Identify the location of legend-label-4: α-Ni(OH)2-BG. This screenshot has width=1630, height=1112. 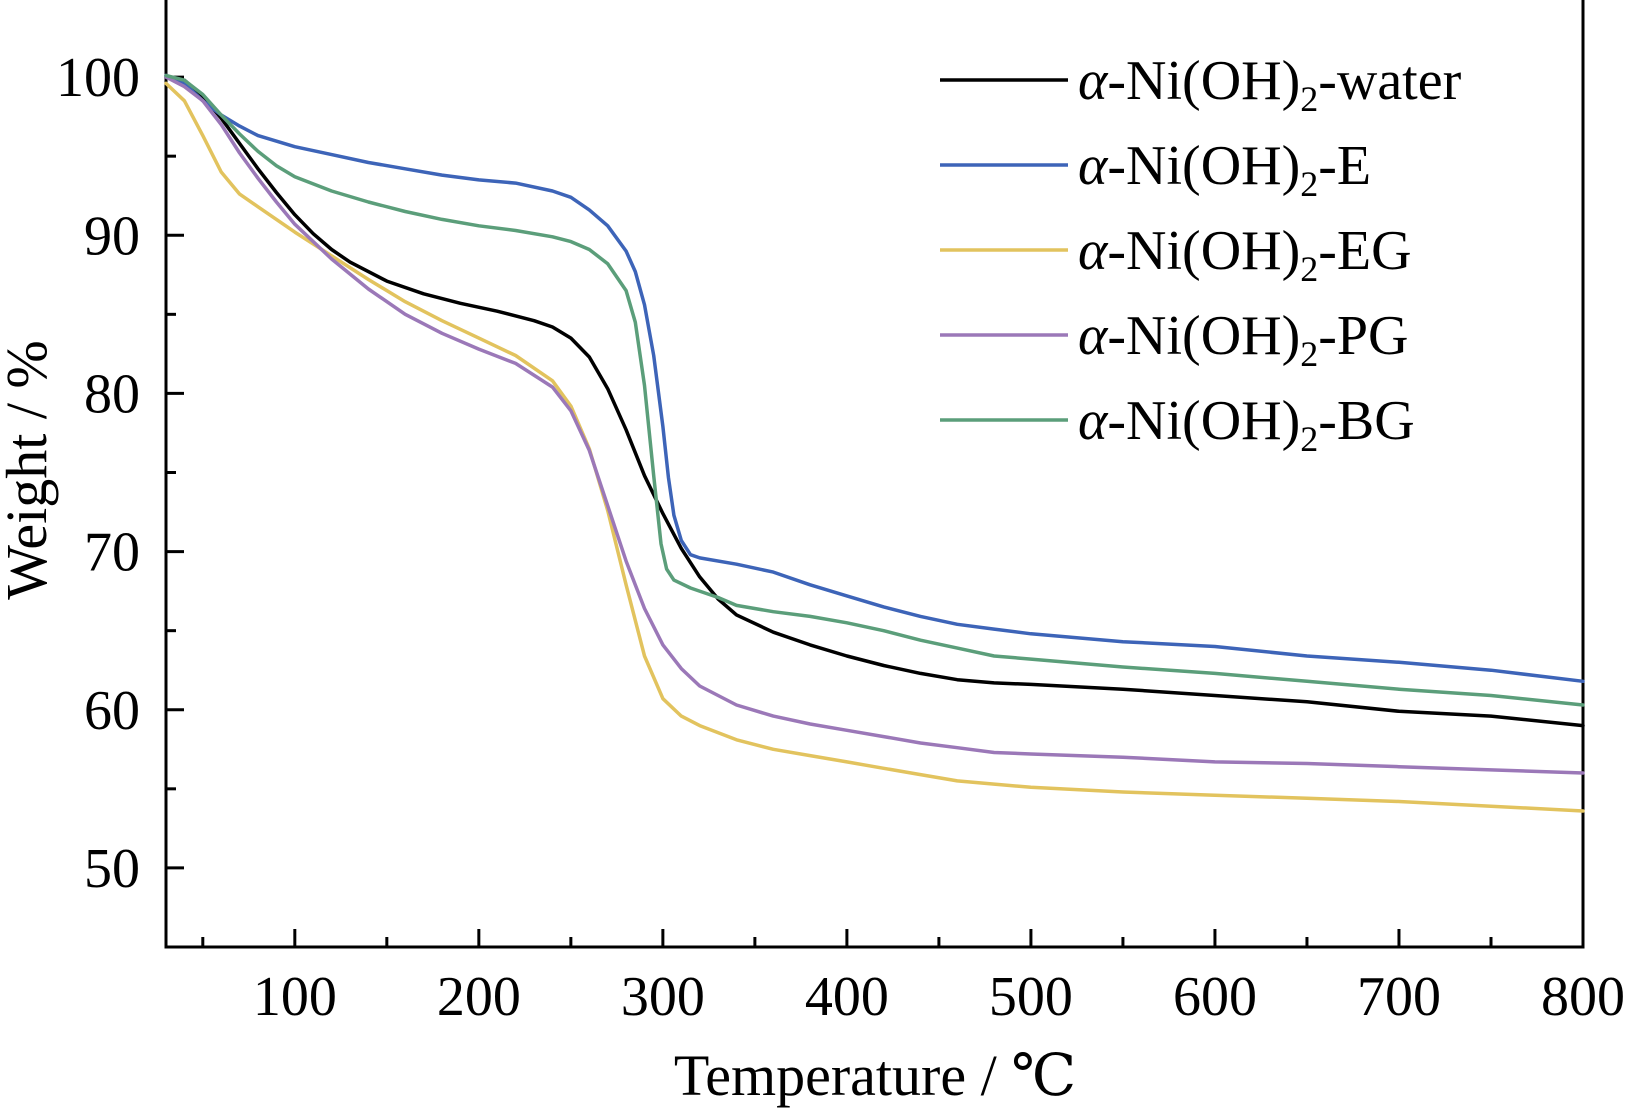
(1246, 424).